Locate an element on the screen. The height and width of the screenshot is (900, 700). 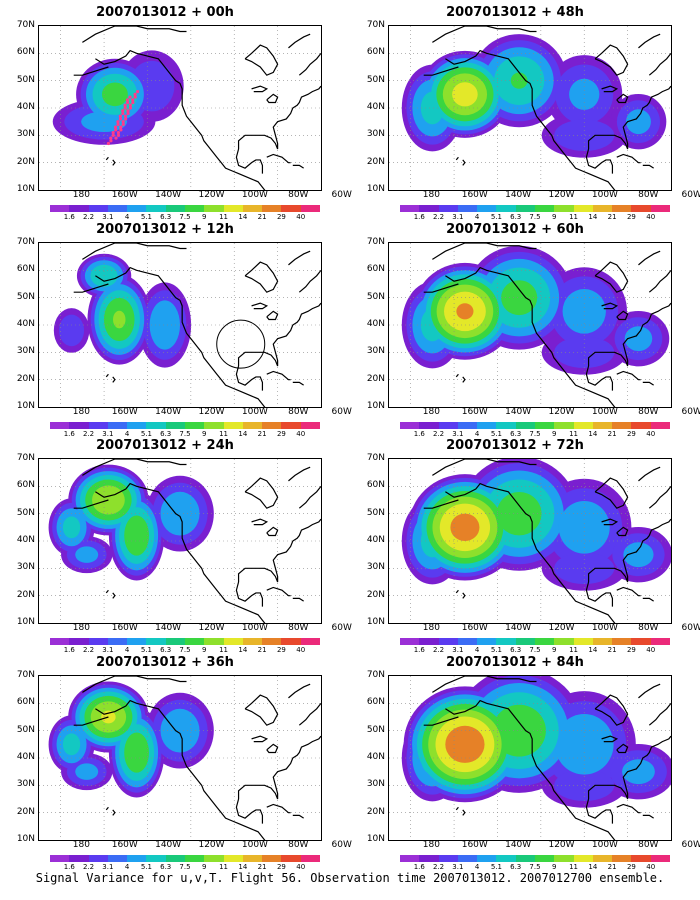
colorbar-label: 11 is located at coordinates (224, 650).